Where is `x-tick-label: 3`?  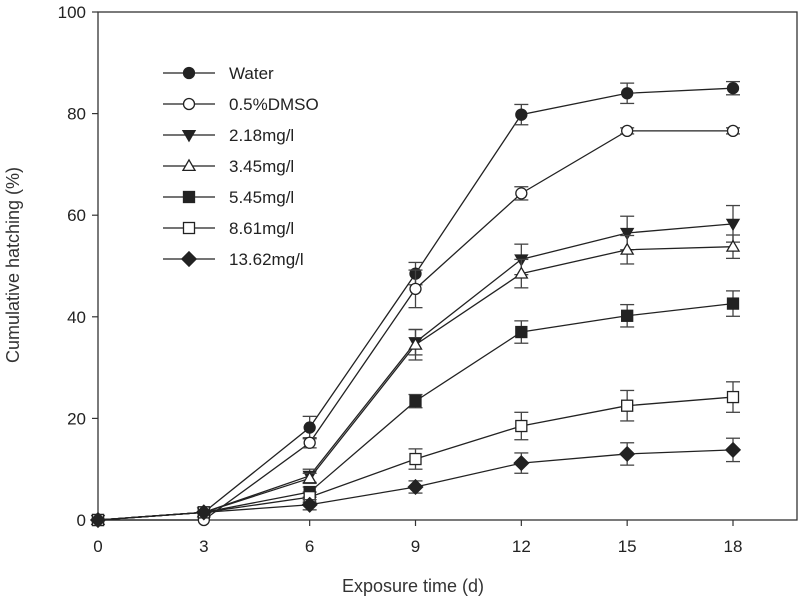 x-tick-label: 3 is located at coordinates (203, 546).